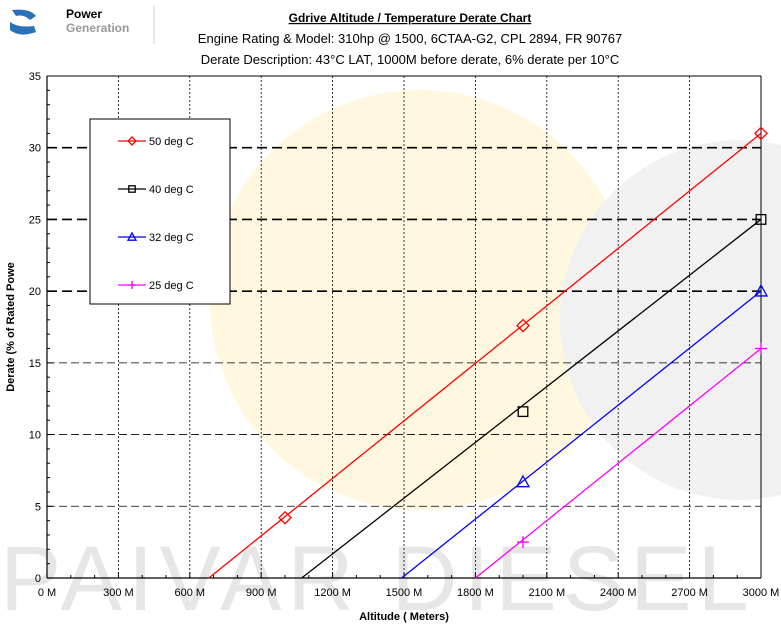 The width and height of the screenshot is (781, 626). What do you see at coordinates (47, 593) in the screenshot?
I see `x-tick-label: 0 M` at bounding box center [47, 593].